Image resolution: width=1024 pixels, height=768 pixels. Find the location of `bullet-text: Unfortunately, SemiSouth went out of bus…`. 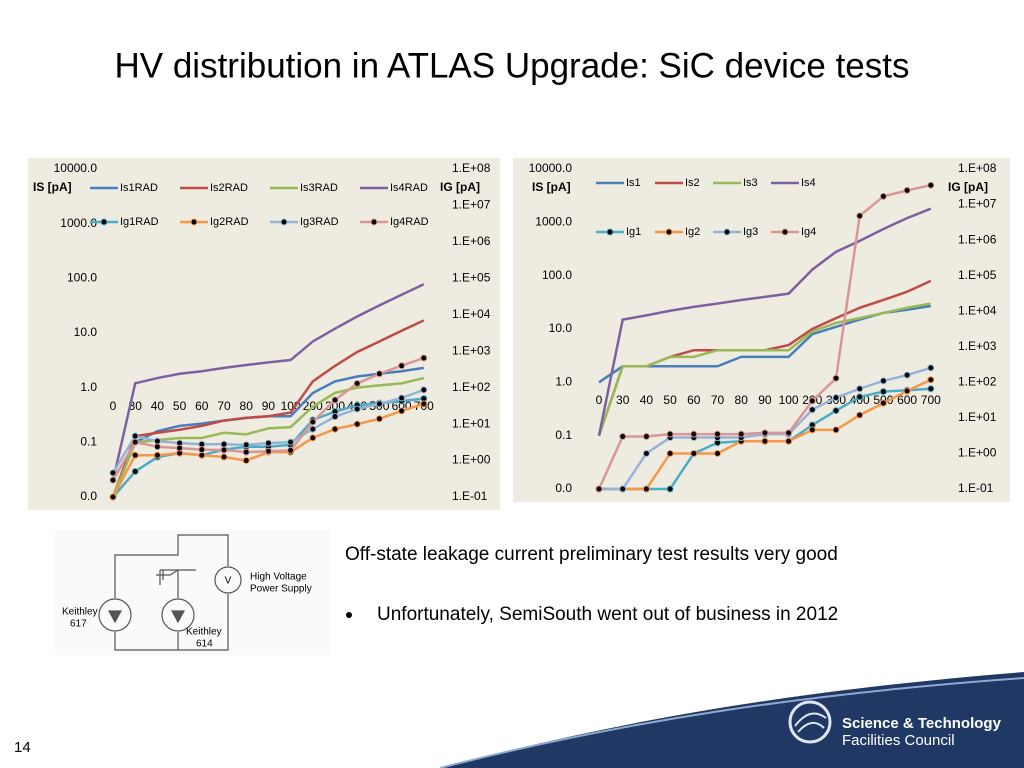

bullet-text: Unfortunately, SemiSouth went out of bus… is located at coordinates (607, 614).